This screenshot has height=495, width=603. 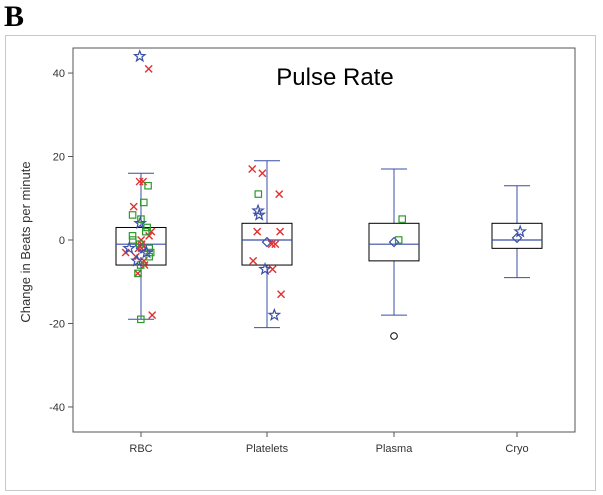 I want to click on panel-label: B, so click(x=14, y=16).